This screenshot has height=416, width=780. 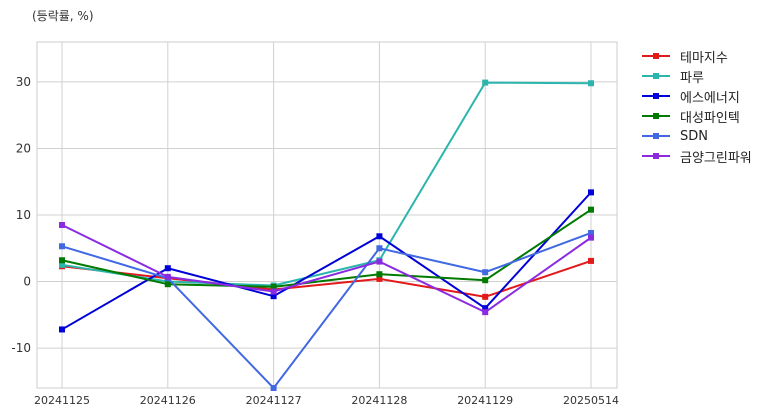 I want to click on x-tick-label: 20241129, so click(x=485, y=400).